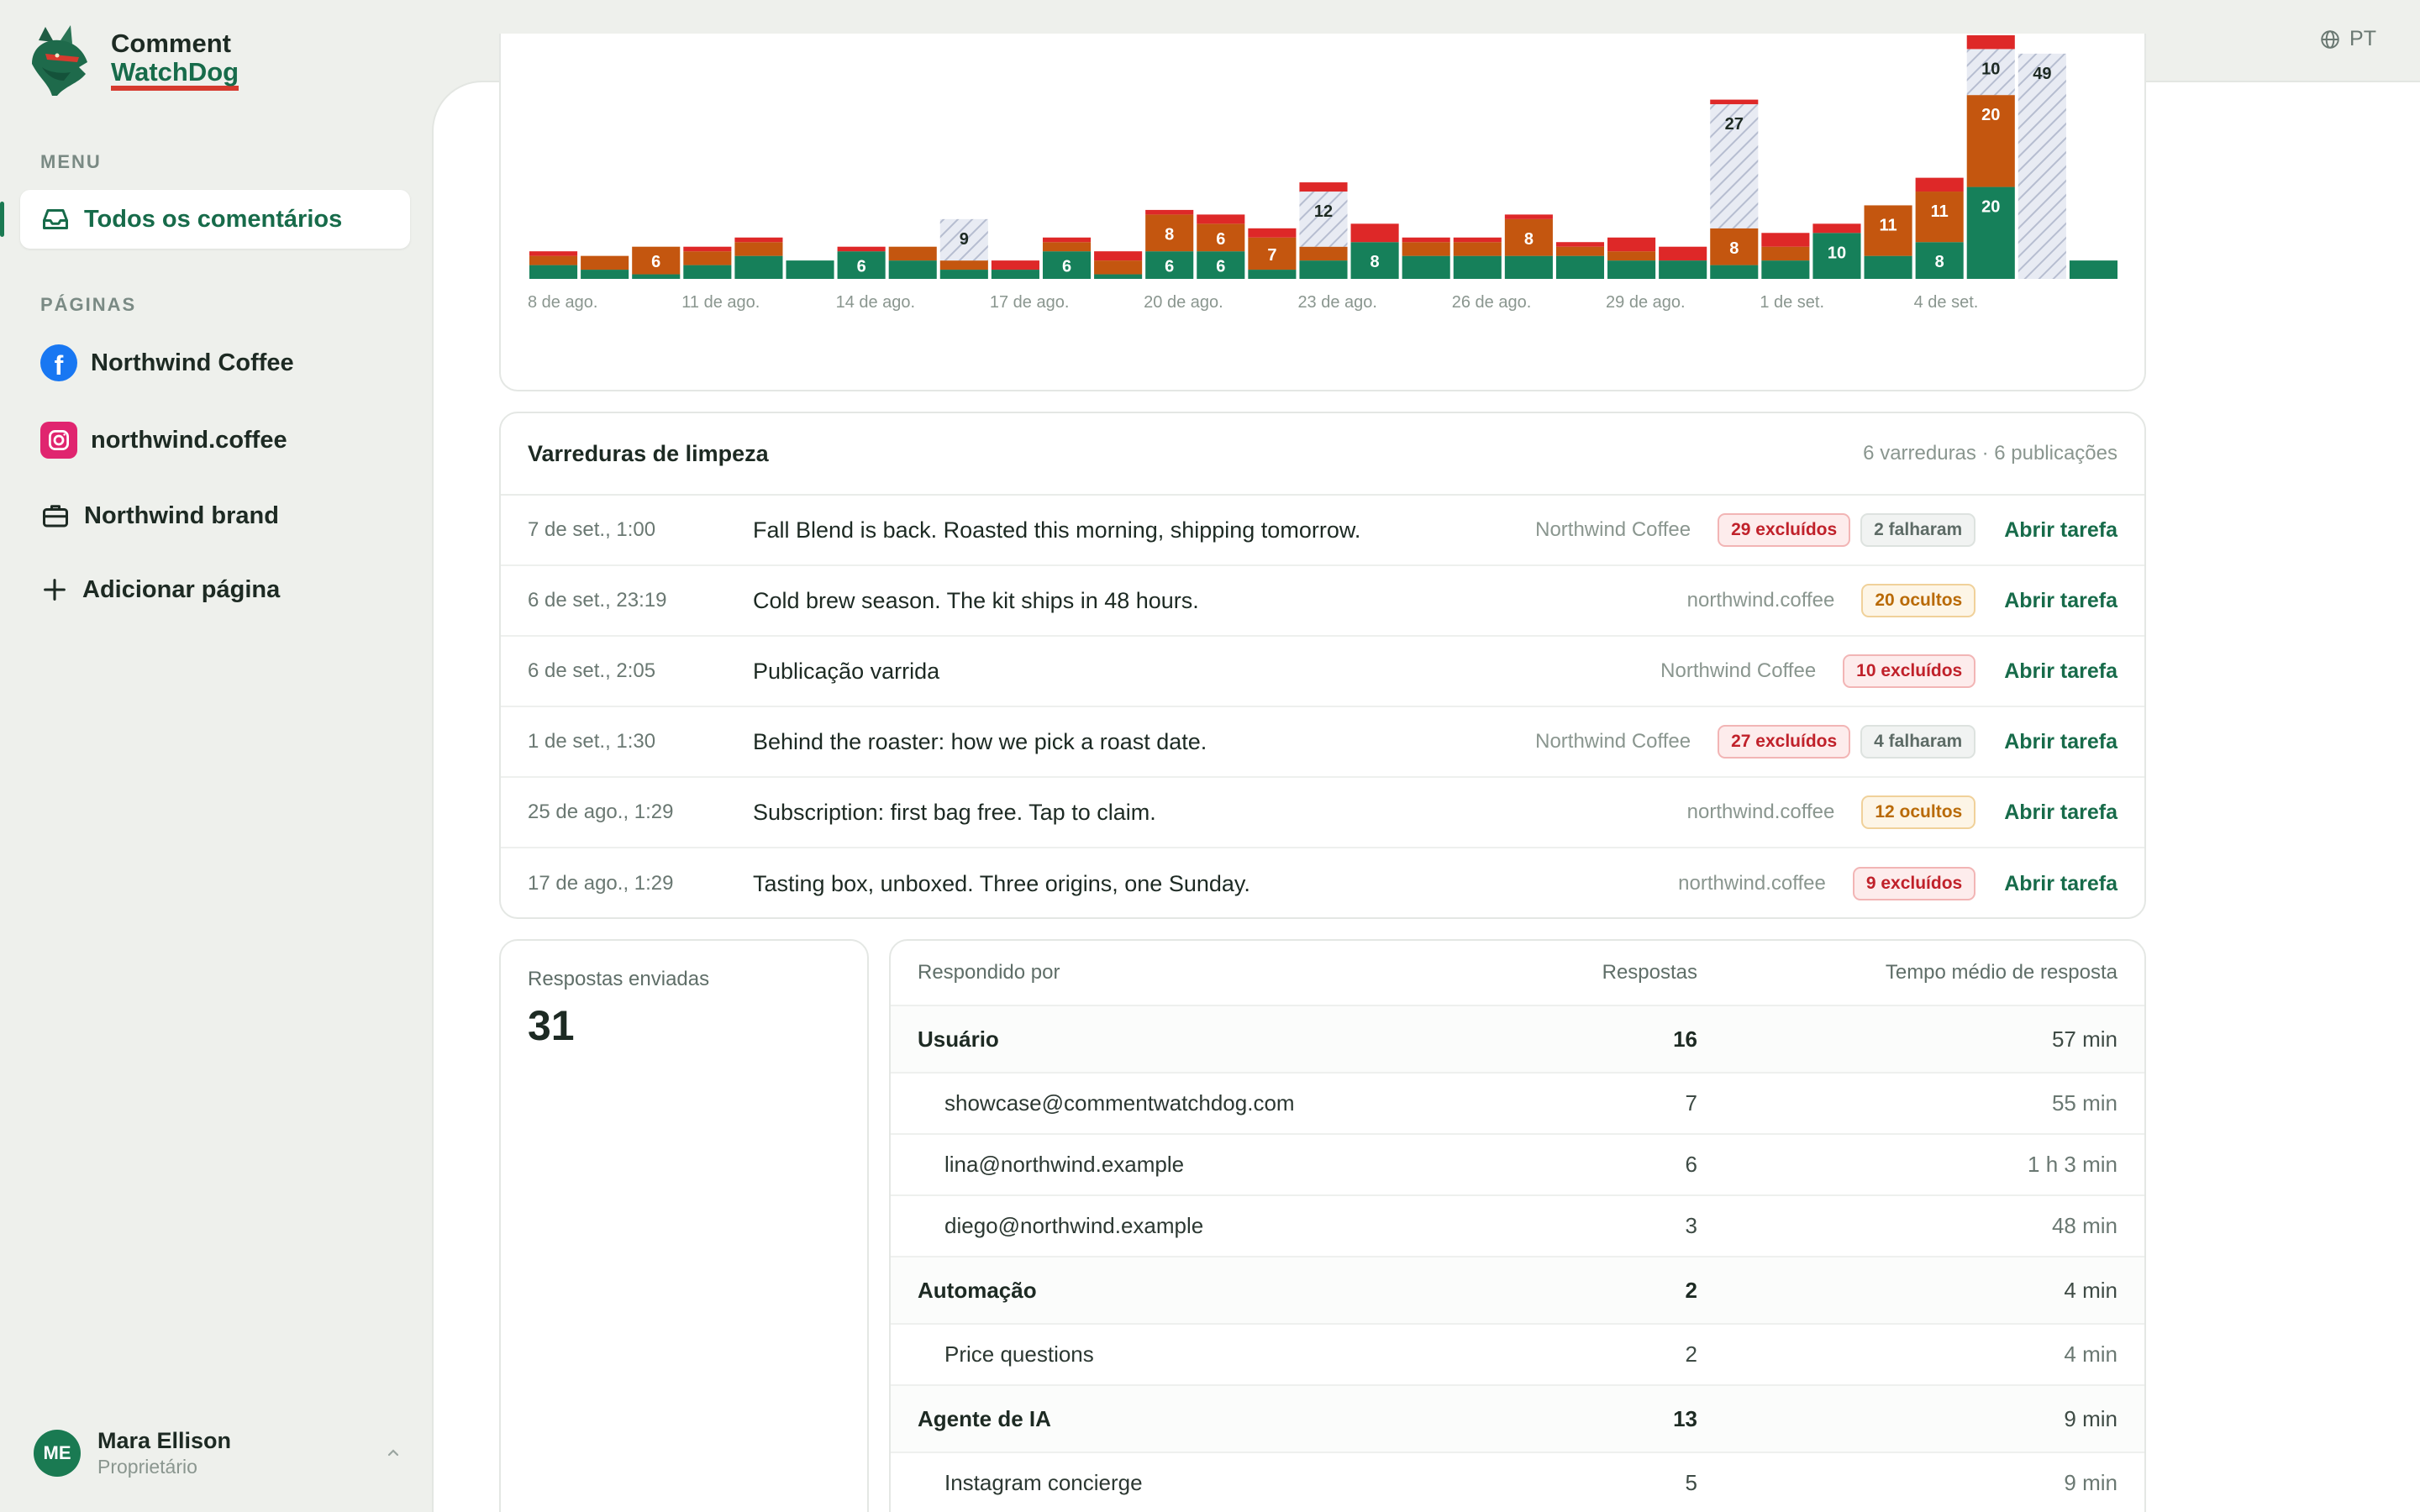  I want to click on column-header-replies: Respostas, so click(1650, 972).